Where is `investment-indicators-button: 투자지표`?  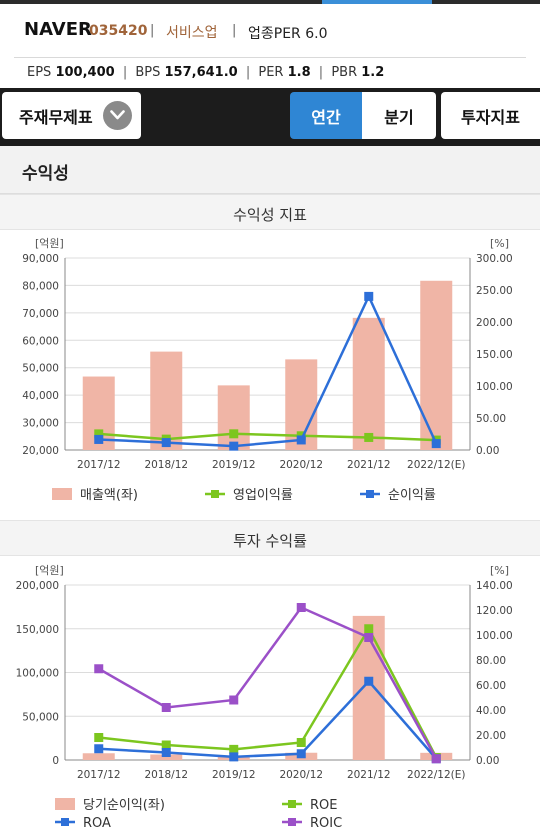
investment-indicators-button: 투자지표 is located at coordinates (490, 115).